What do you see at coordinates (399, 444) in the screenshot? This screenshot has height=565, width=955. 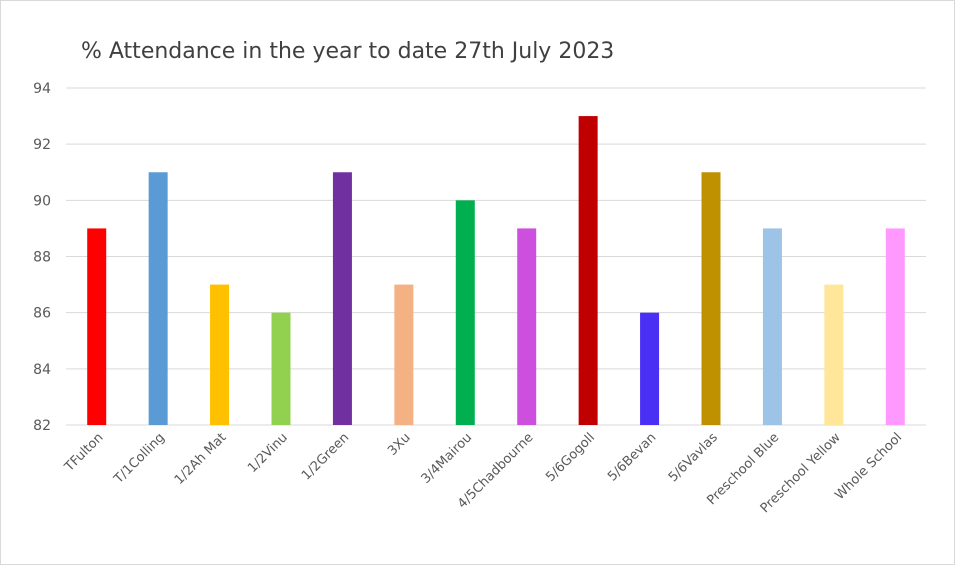 I see `x-tick-label: 3Xu` at bounding box center [399, 444].